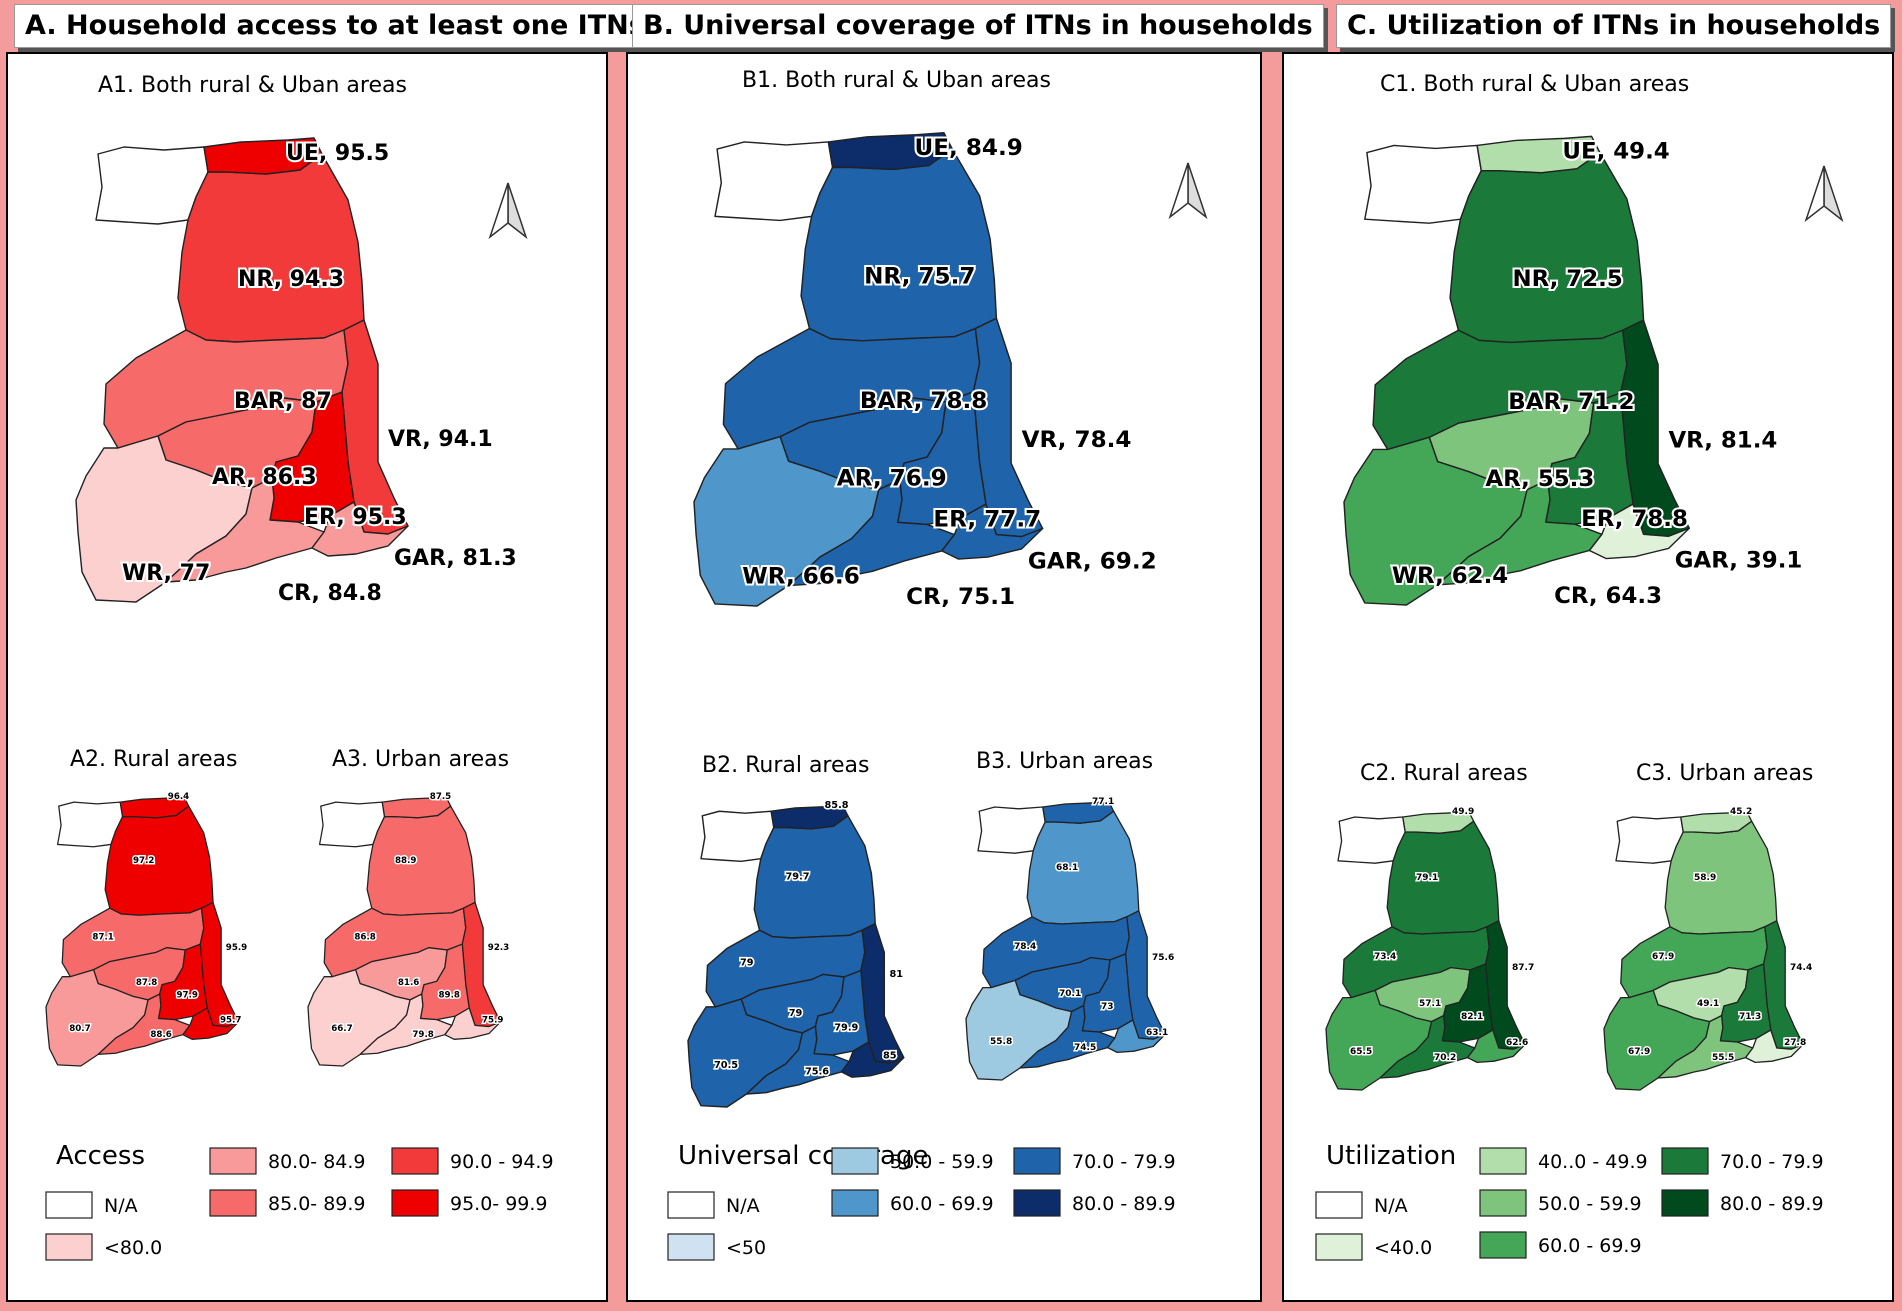 The image size is (1902, 1311). What do you see at coordinates (919, 277) in the screenshot?
I see `region-label-nr: NR, 75.7` at bounding box center [919, 277].